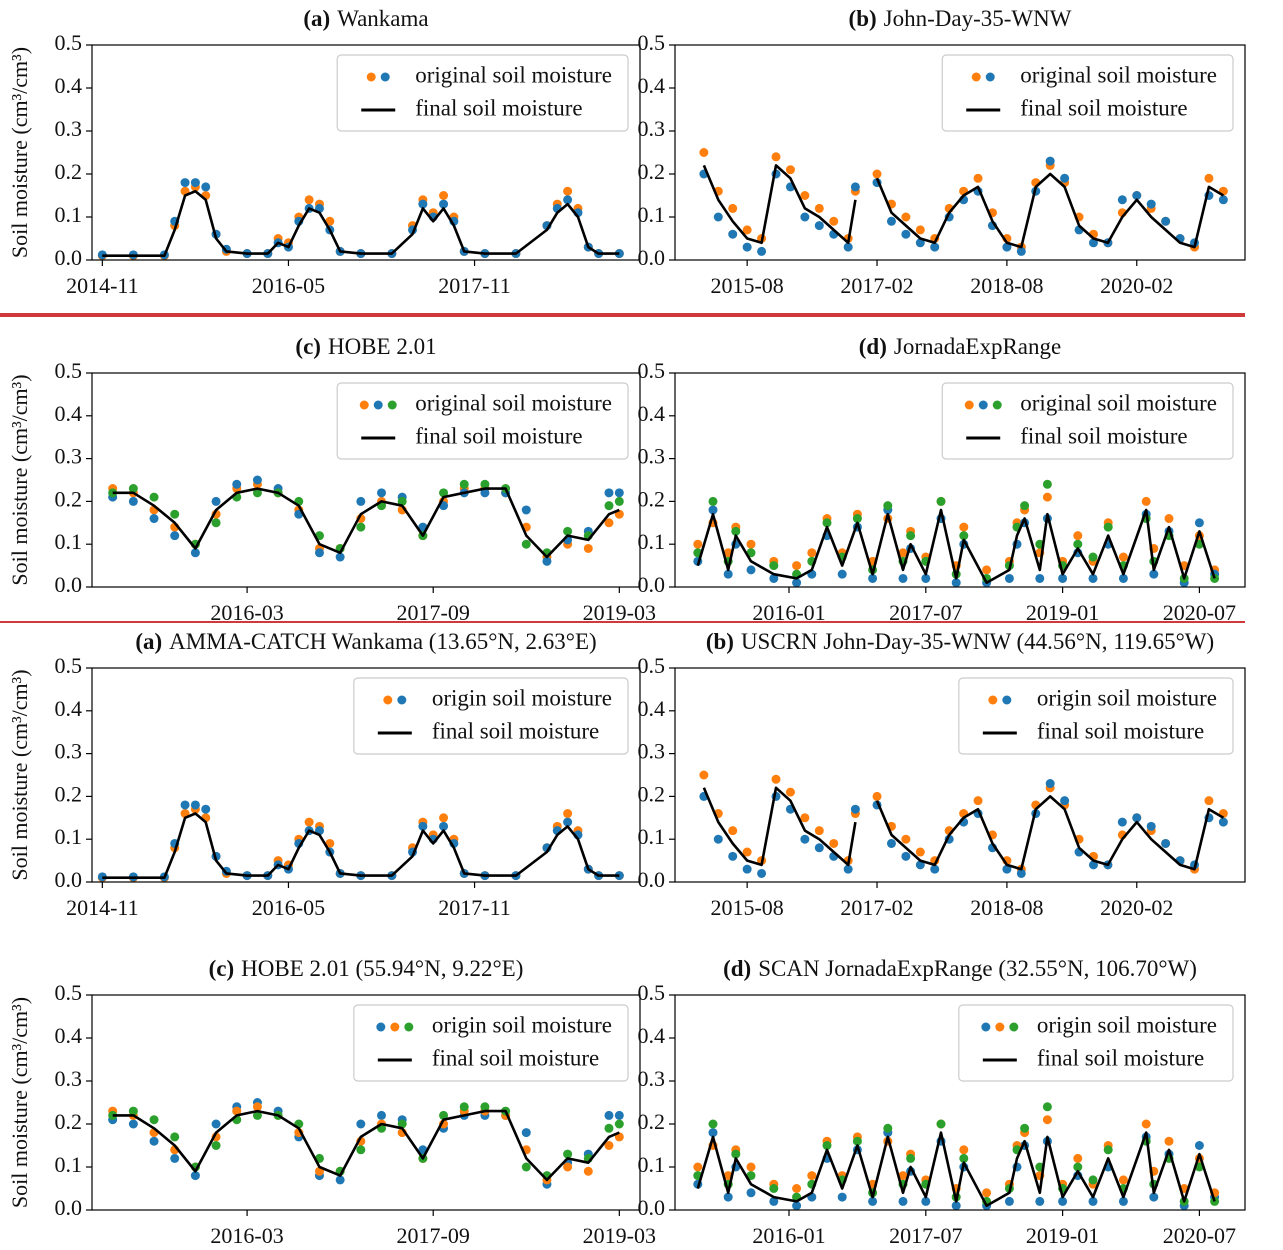 The height and width of the screenshot is (1250, 1283). What do you see at coordinates (491, 716) in the screenshot?
I see `legend-box` at bounding box center [491, 716].